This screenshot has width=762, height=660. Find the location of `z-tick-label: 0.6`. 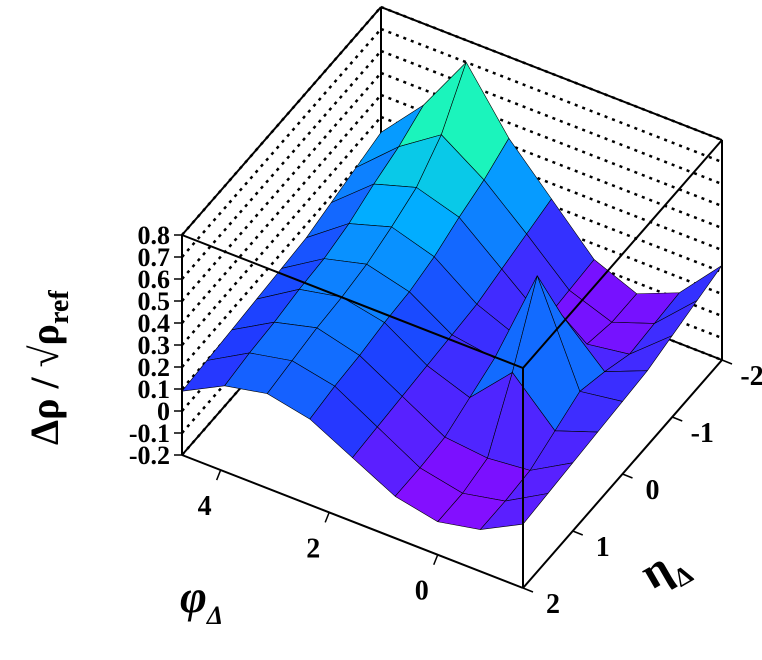

z-tick-label: 0.6 is located at coordinates (154, 279).